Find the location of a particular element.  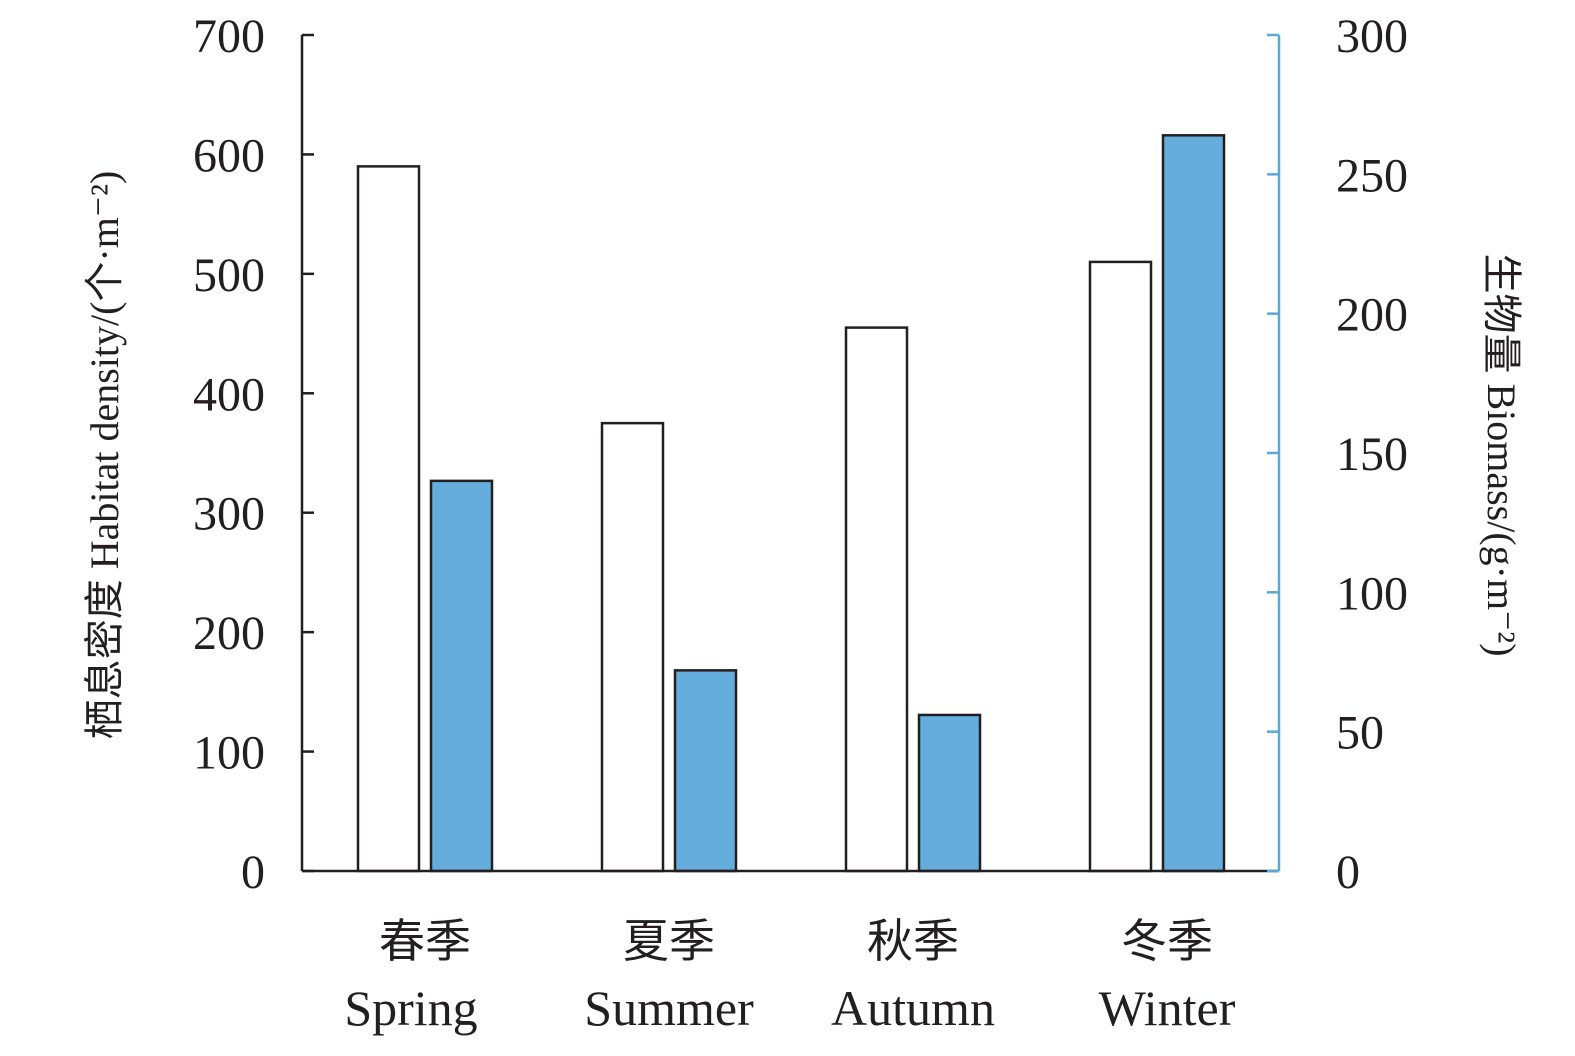

x-tick-label-en: Summer is located at coordinates (669, 1008).